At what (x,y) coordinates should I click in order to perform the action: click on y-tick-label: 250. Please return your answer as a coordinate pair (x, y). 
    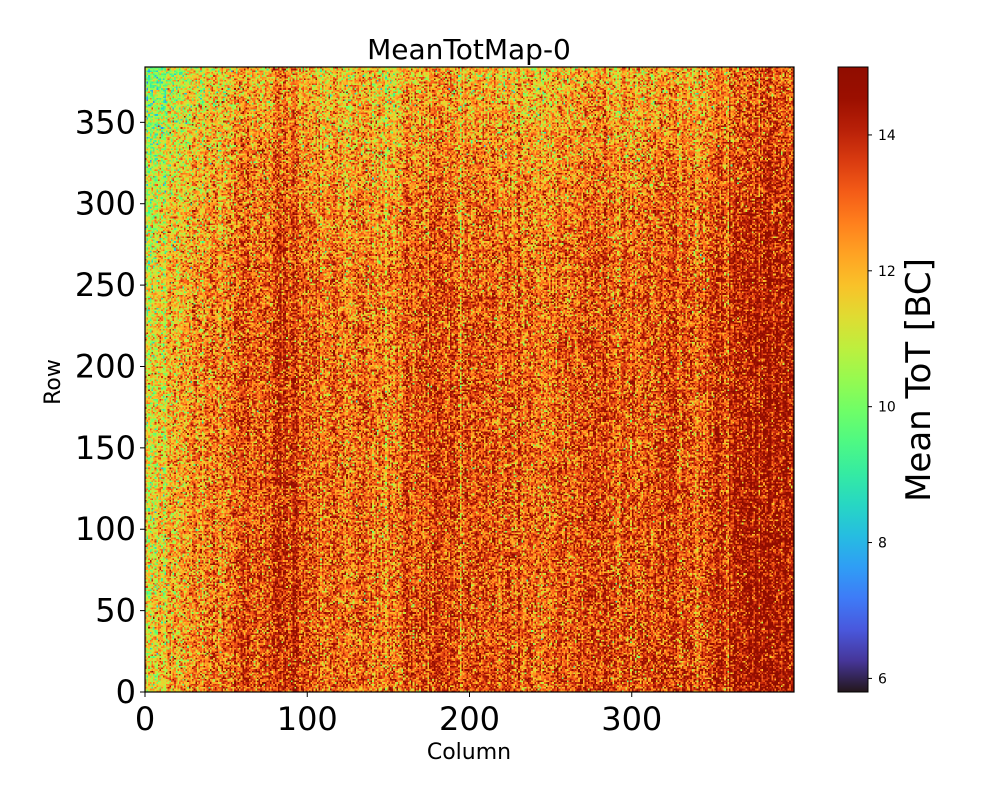
    Looking at the image, I should click on (105, 285).